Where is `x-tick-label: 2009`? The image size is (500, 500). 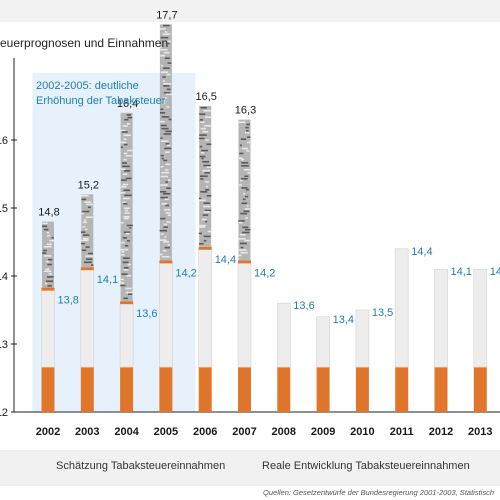 x-tick-label: 2009 is located at coordinates (323, 432).